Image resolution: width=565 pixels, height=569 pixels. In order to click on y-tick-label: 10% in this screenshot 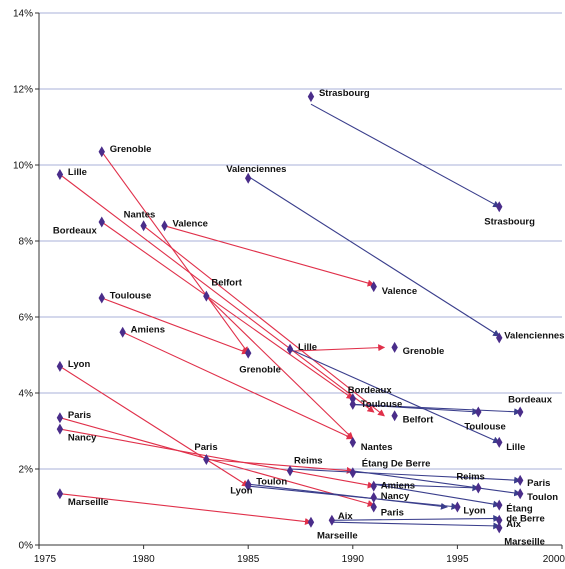, I will do `click(23, 166)`.